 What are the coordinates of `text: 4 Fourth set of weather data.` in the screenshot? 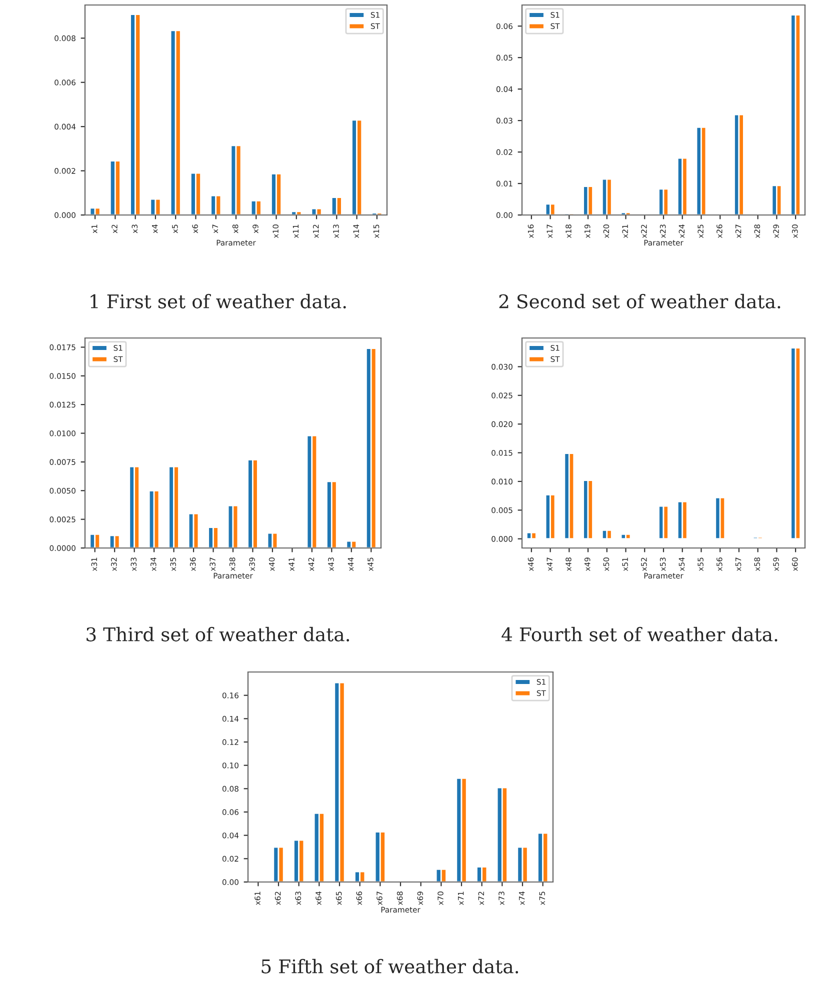 It's located at (640, 634).